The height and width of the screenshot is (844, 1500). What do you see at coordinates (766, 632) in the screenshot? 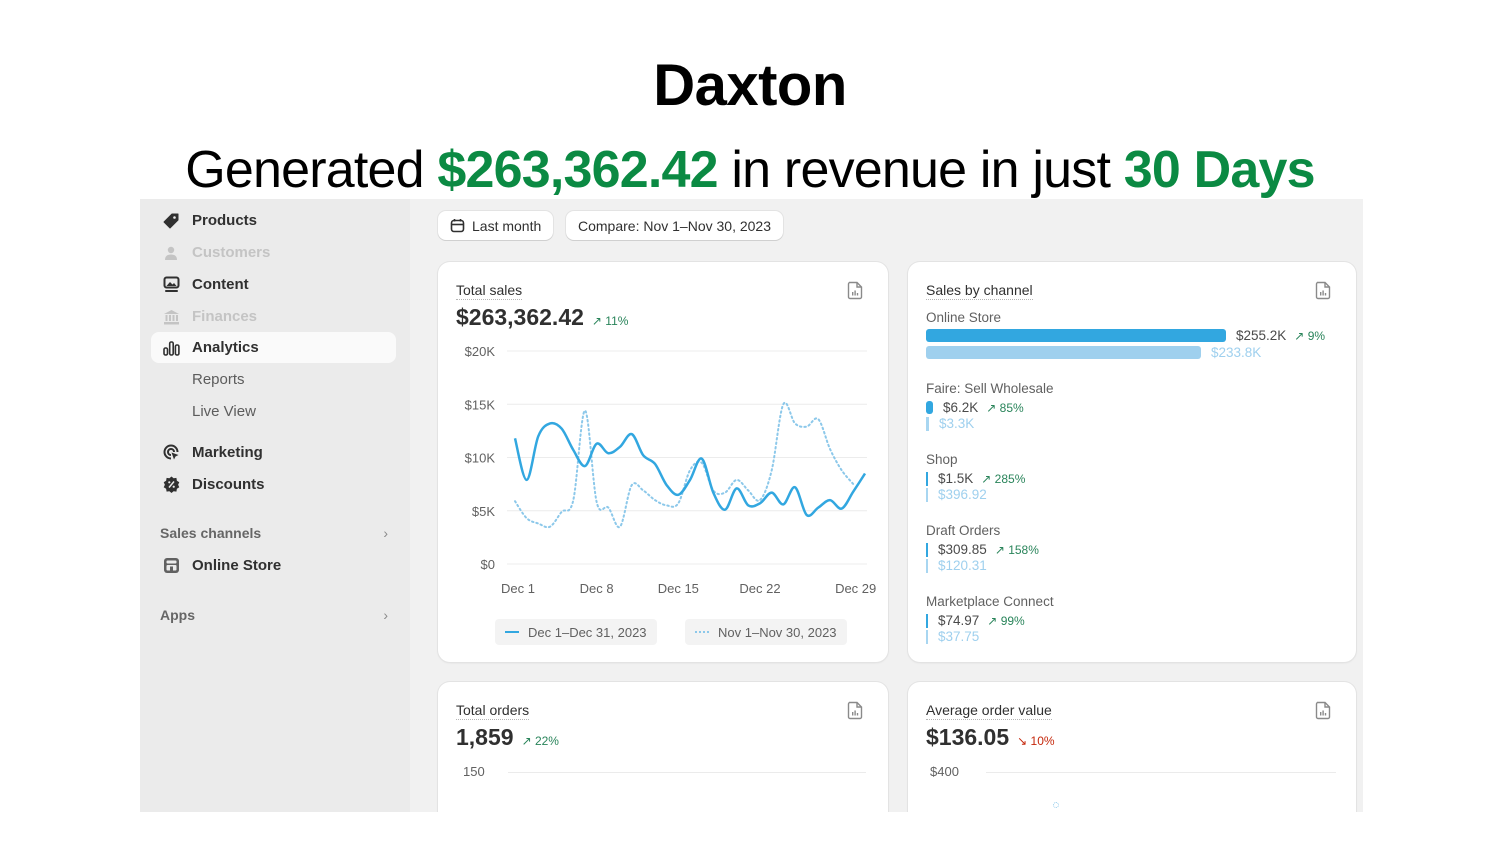
I see `legend-previous: Nov 1–Nov 30, 2023` at bounding box center [766, 632].